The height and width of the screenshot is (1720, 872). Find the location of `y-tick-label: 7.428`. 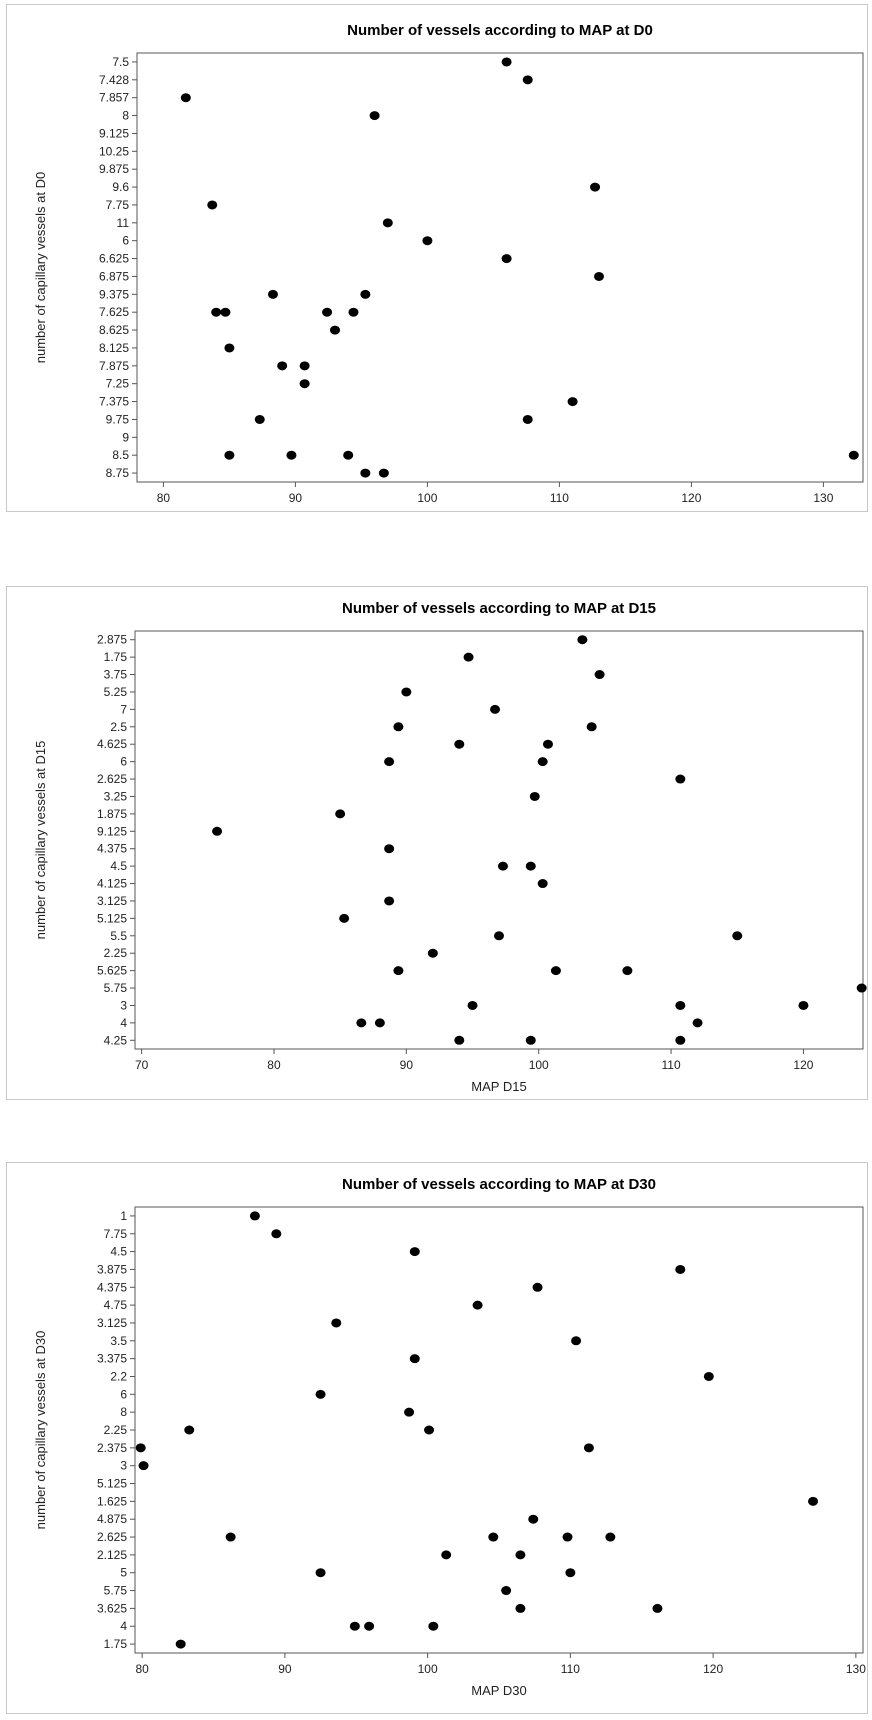

y-tick-label: 7.428 is located at coordinates (114, 80).